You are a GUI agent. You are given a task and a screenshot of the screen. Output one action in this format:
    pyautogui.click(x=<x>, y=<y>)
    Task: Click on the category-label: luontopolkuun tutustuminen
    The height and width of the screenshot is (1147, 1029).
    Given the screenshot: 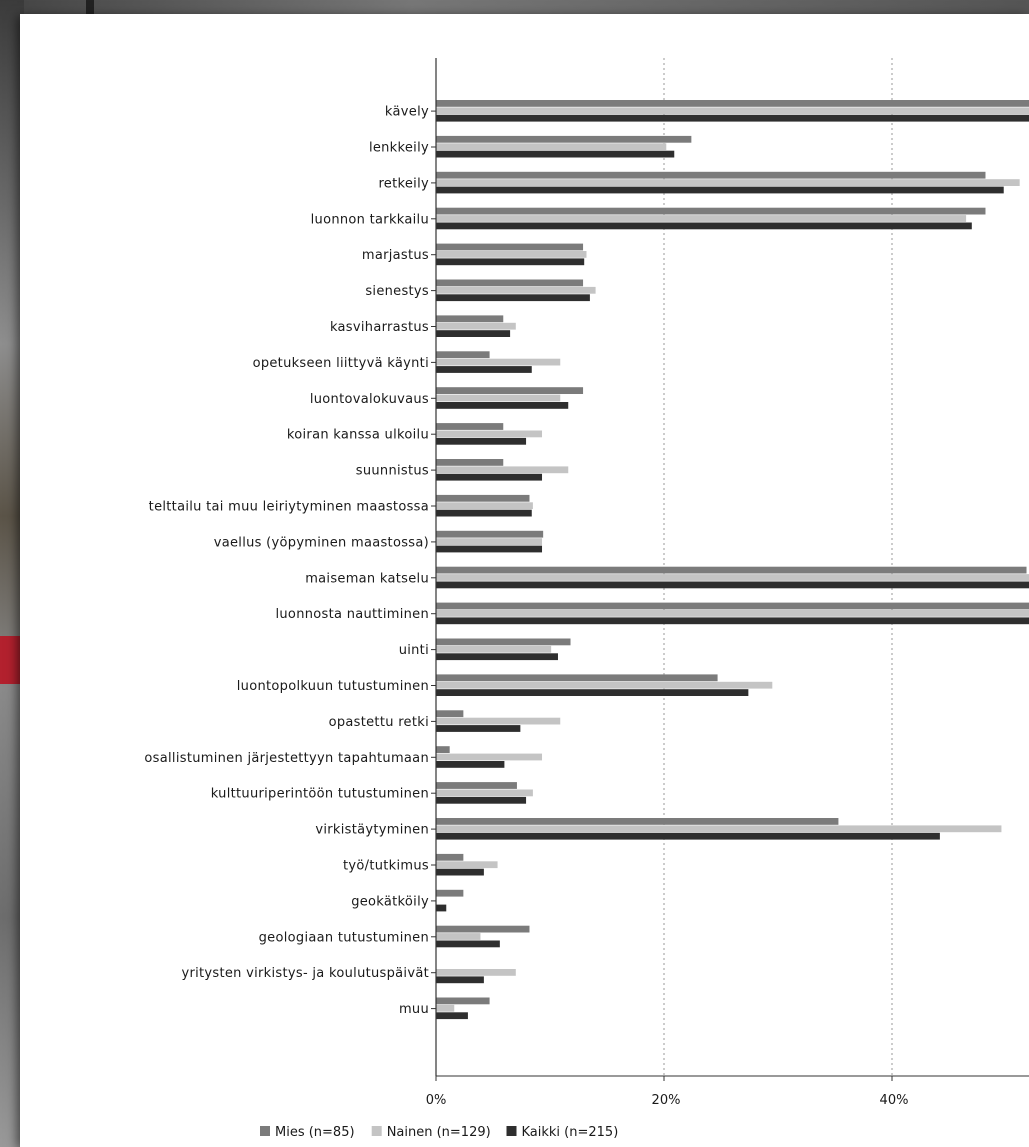 What is the action you would take?
    pyautogui.click(x=333, y=686)
    